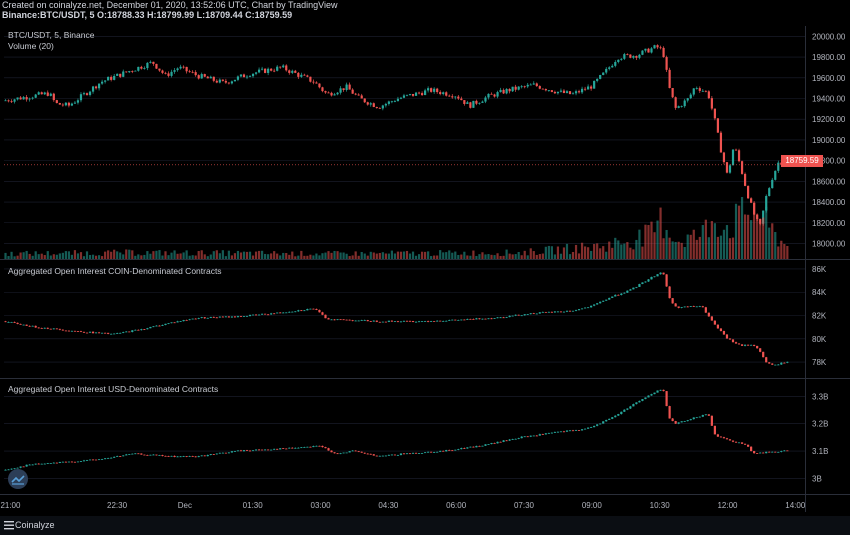  I want to click on menu-icon, so click(9, 525).